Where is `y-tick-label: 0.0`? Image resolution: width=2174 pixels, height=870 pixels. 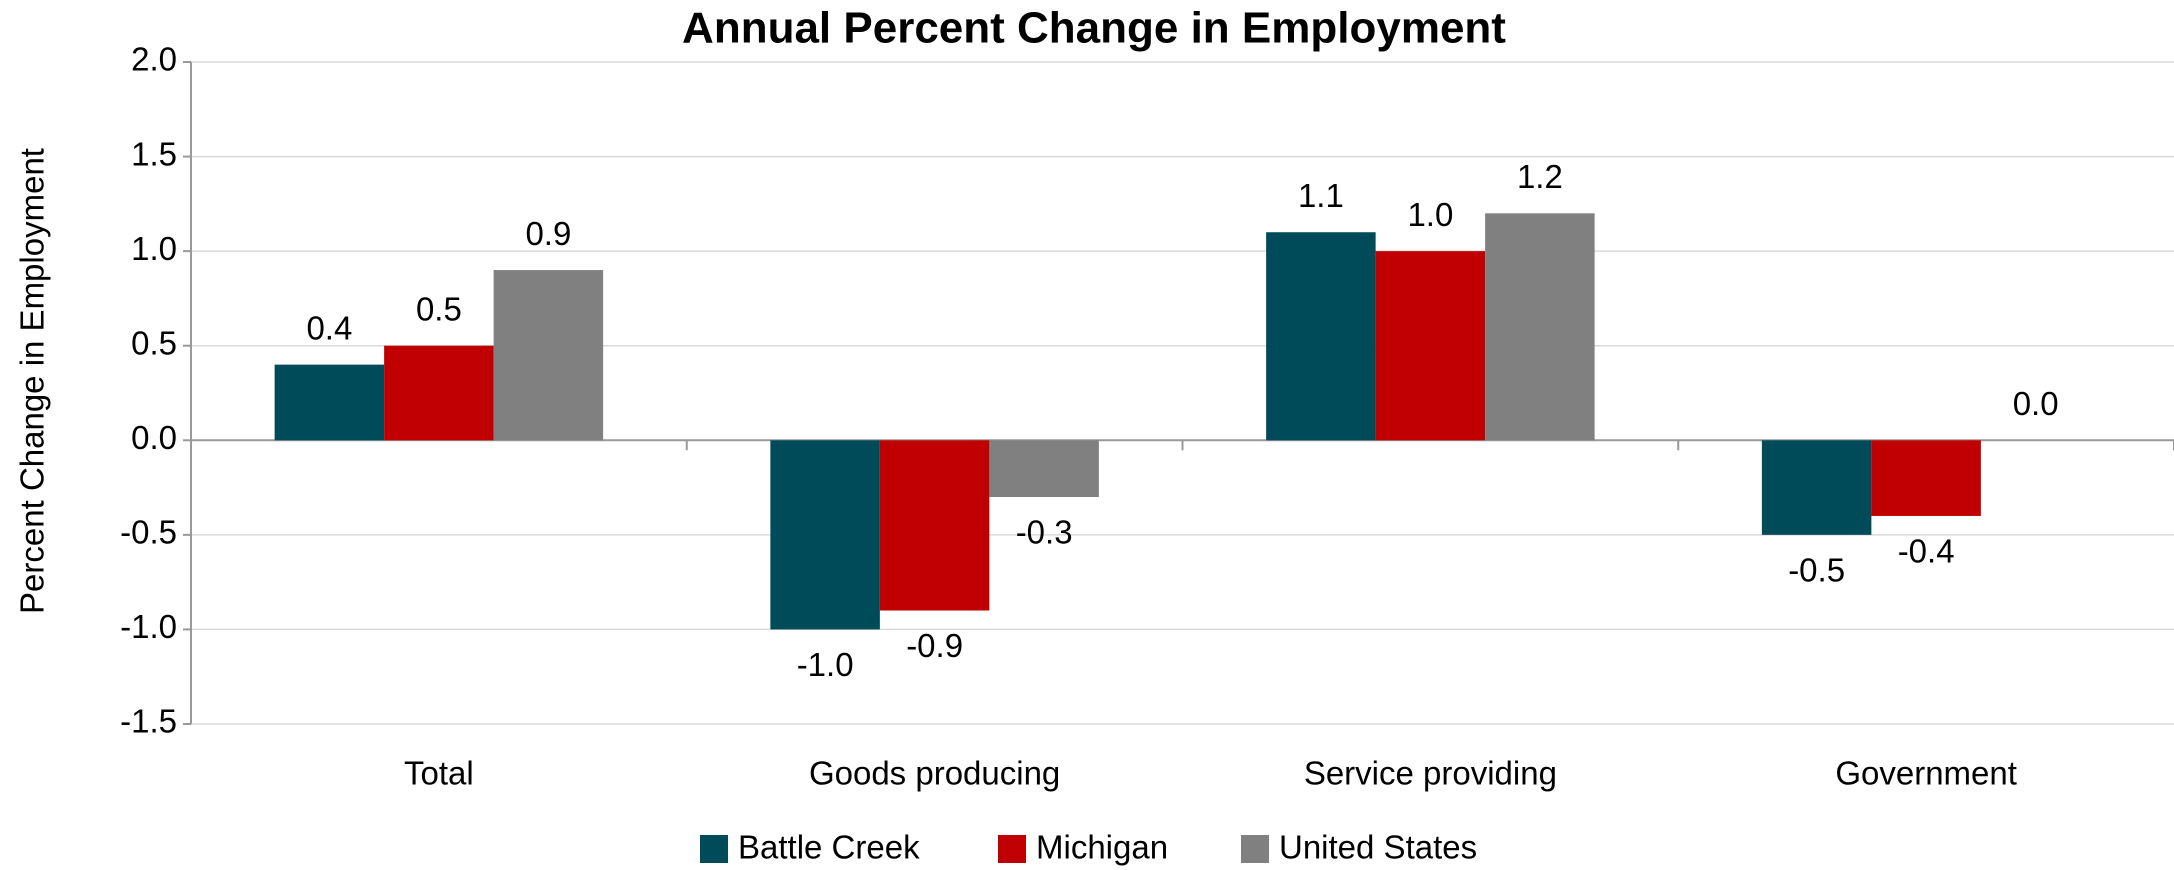 y-tick-label: 0.0 is located at coordinates (154, 437).